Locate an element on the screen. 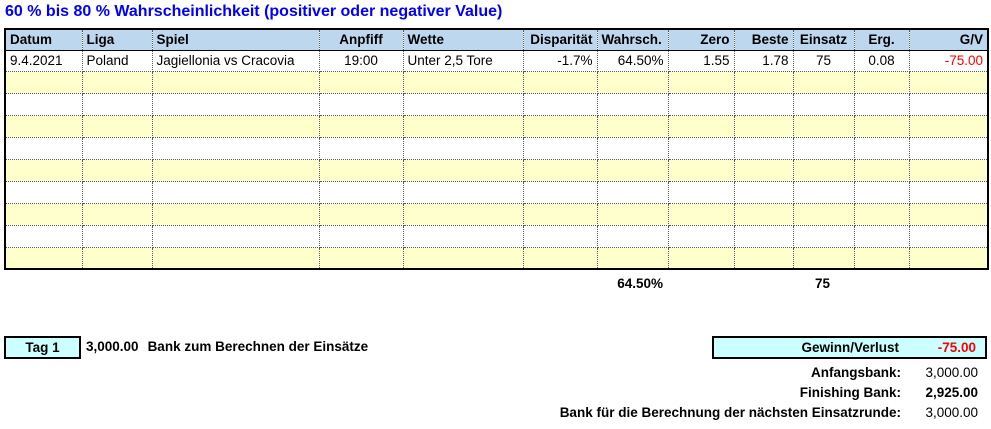 The image size is (991, 429). col-header-gv: G/V is located at coordinates (948, 39).